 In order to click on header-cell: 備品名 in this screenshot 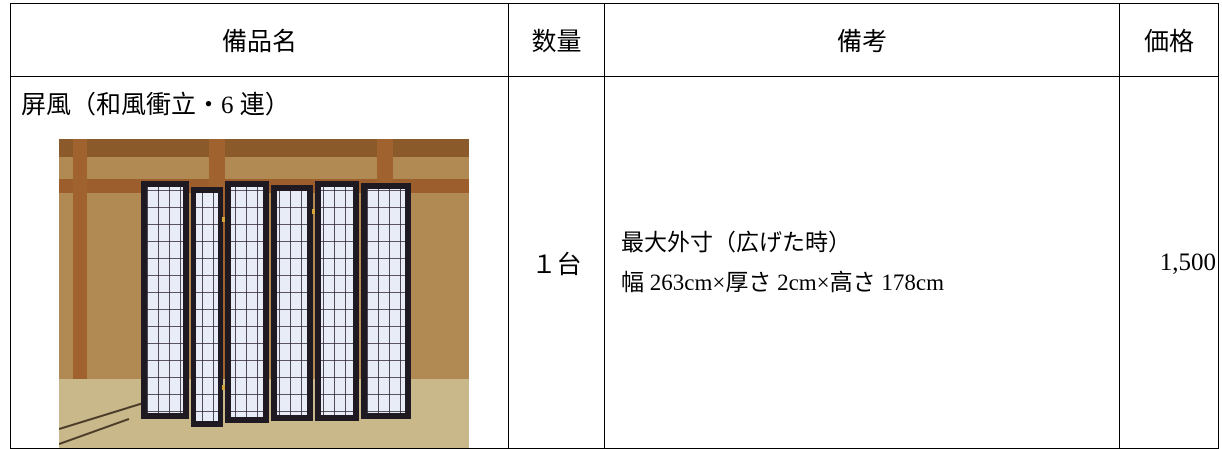, I will do `click(259, 40)`.